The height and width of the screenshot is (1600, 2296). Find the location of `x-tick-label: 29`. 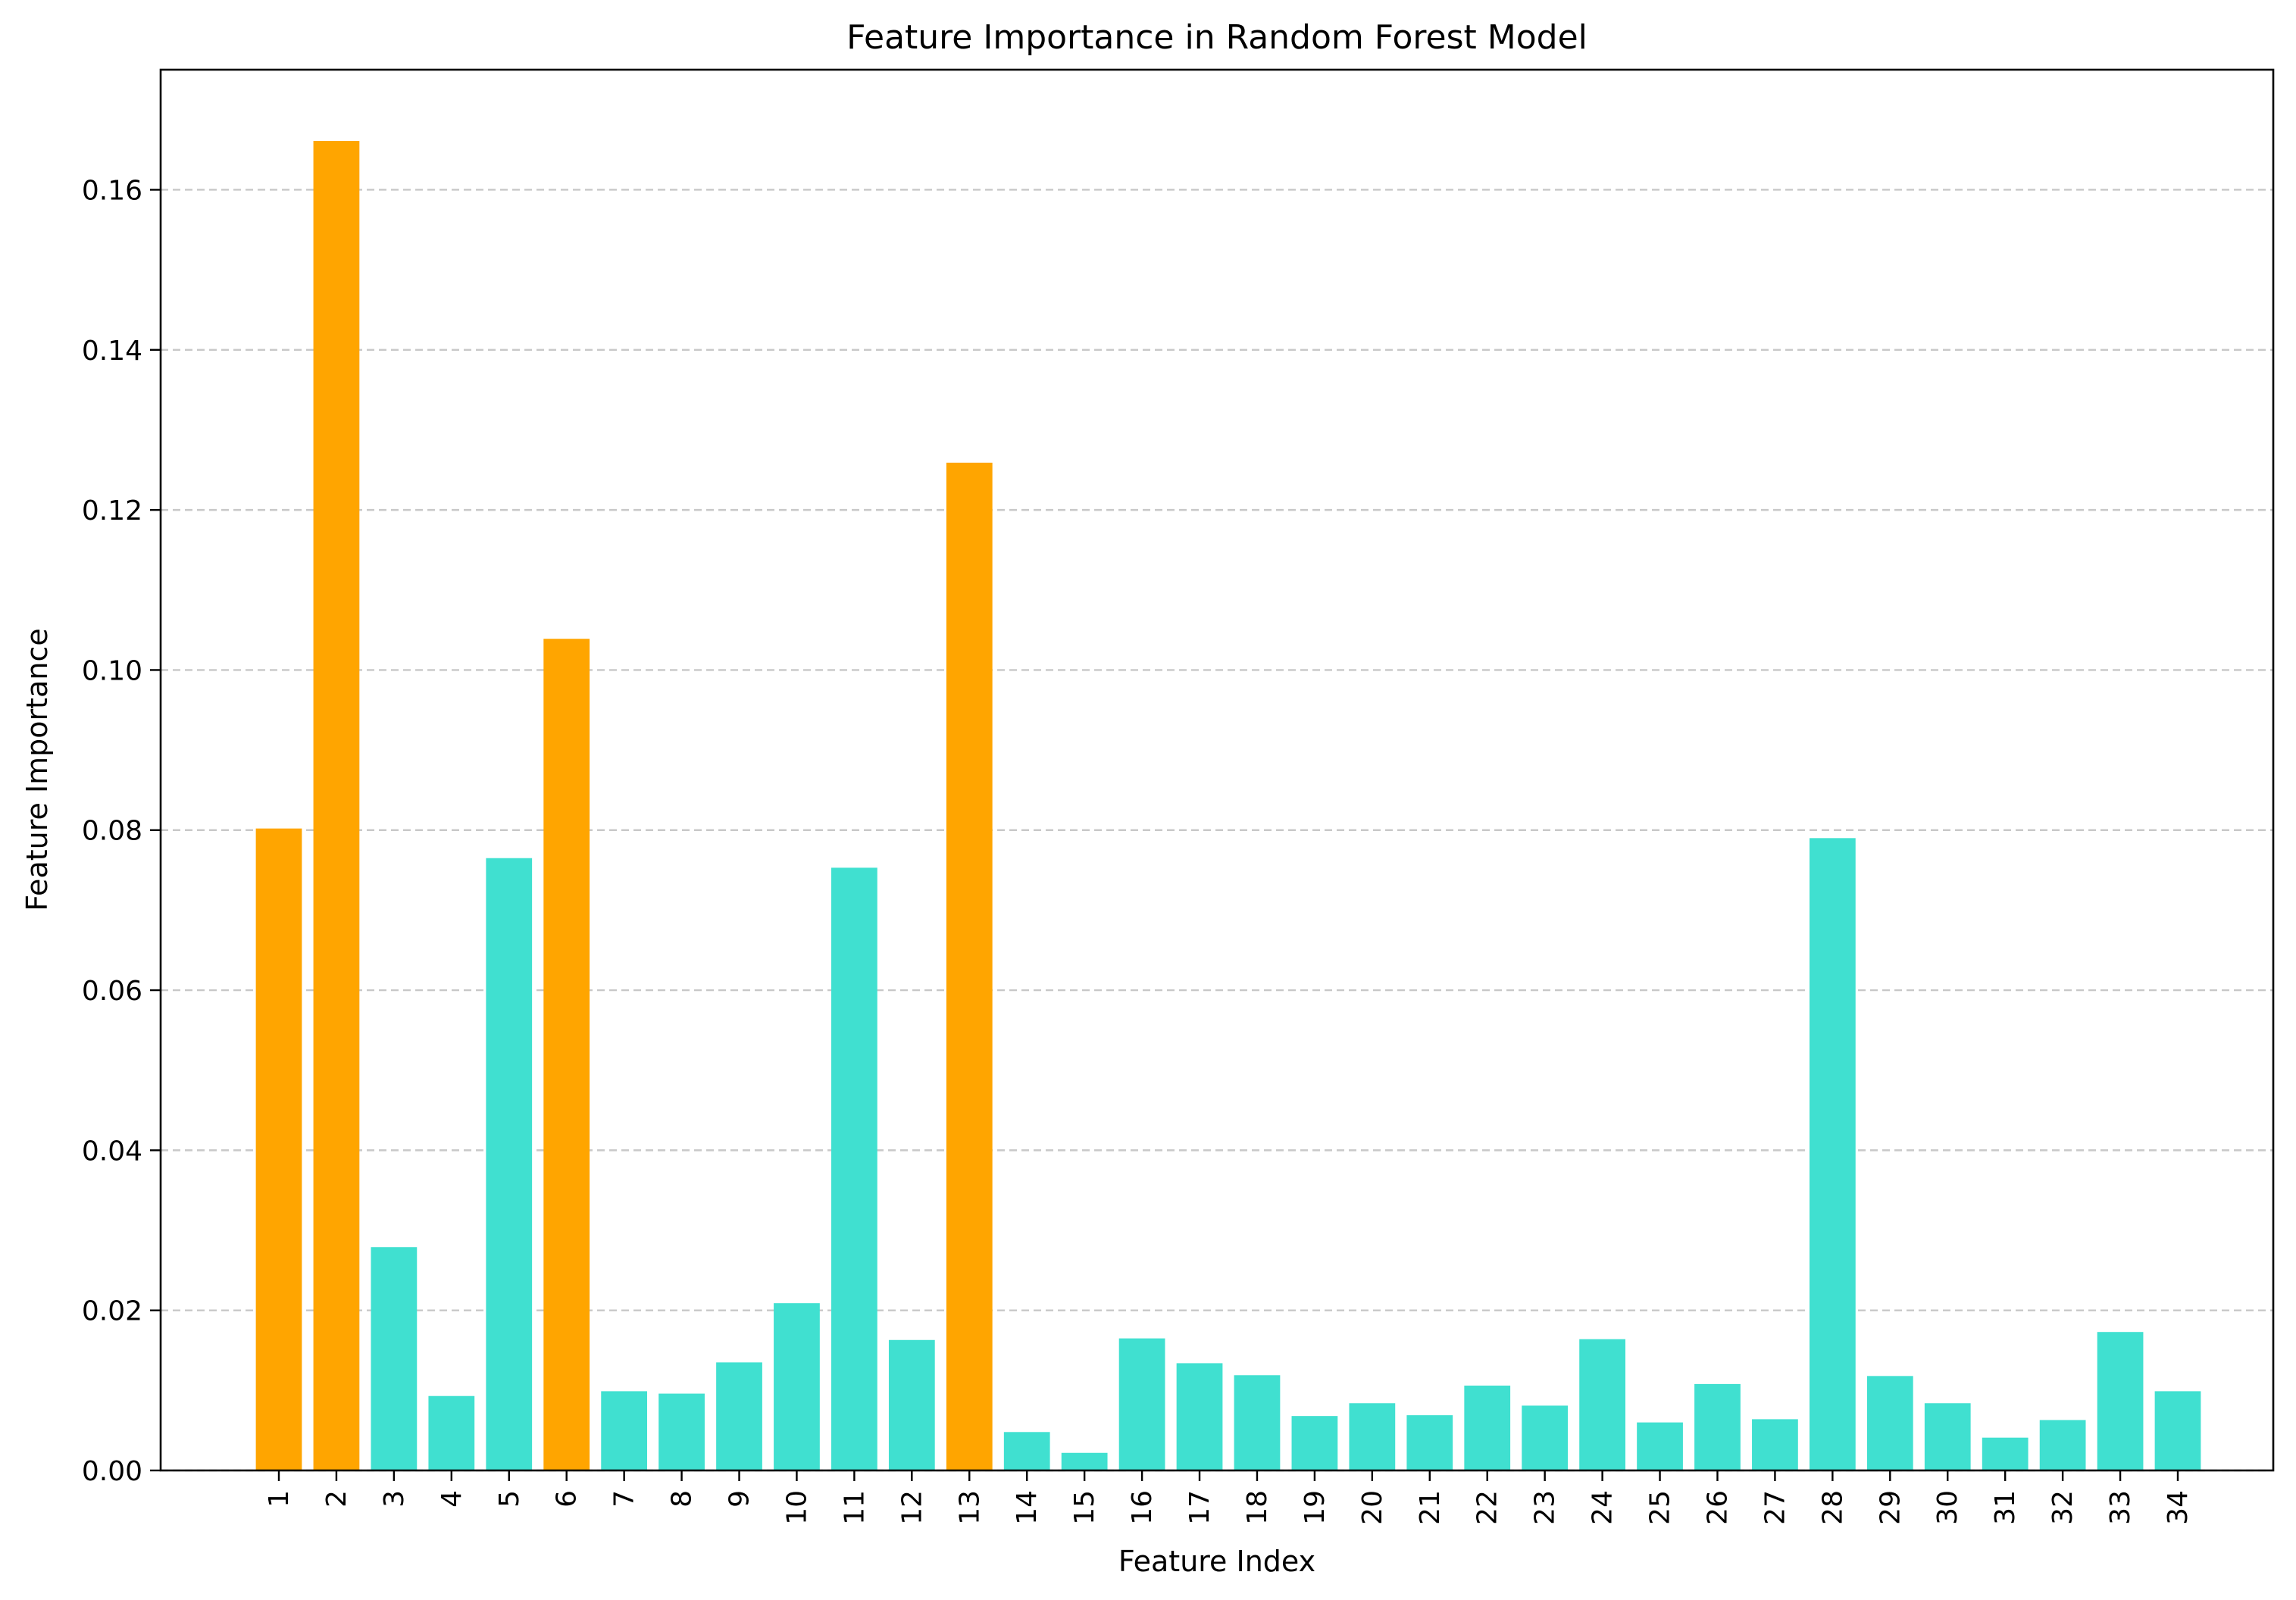

x-tick-label: 29 is located at coordinates (1891, 1507).